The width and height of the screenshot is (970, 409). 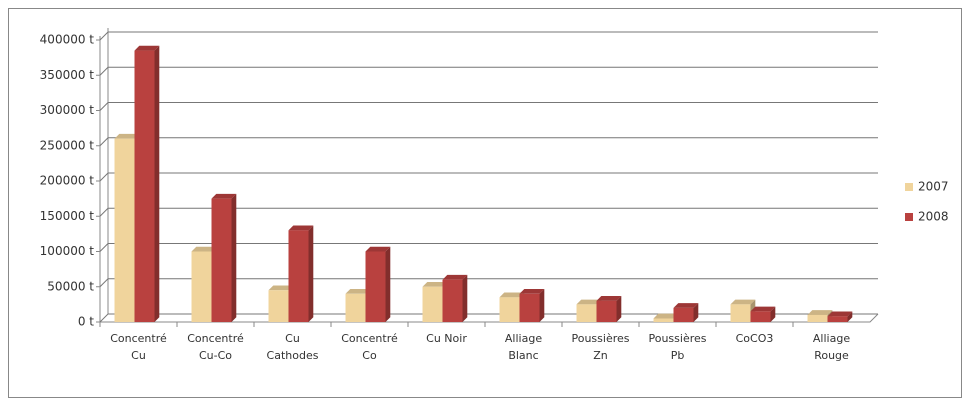 I want to click on x-tick-label: Alliage Blanc, so click(x=523, y=347).